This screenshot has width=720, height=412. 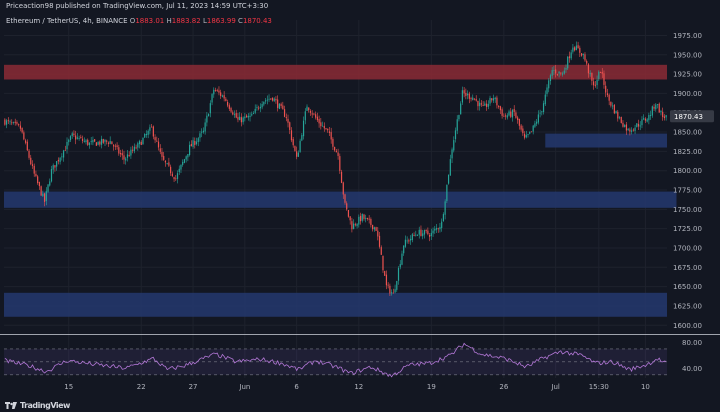 I want to click on x-tick-label: 19, so click(x=431, y=387).